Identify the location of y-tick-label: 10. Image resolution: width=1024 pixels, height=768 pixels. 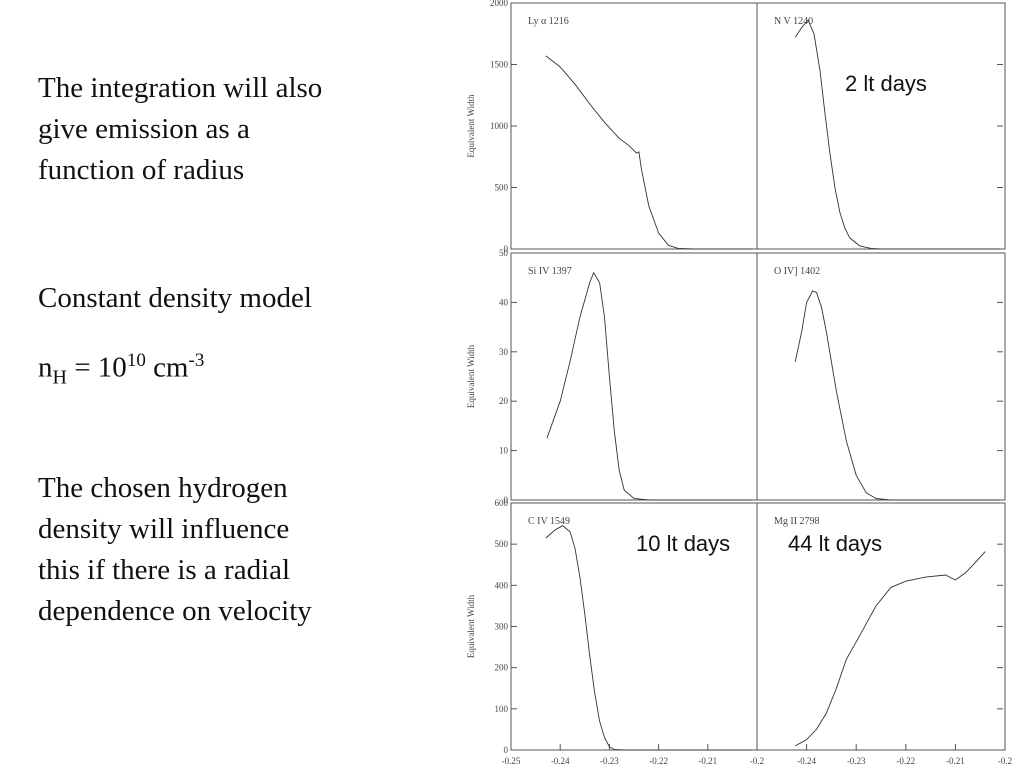
(504, 451).